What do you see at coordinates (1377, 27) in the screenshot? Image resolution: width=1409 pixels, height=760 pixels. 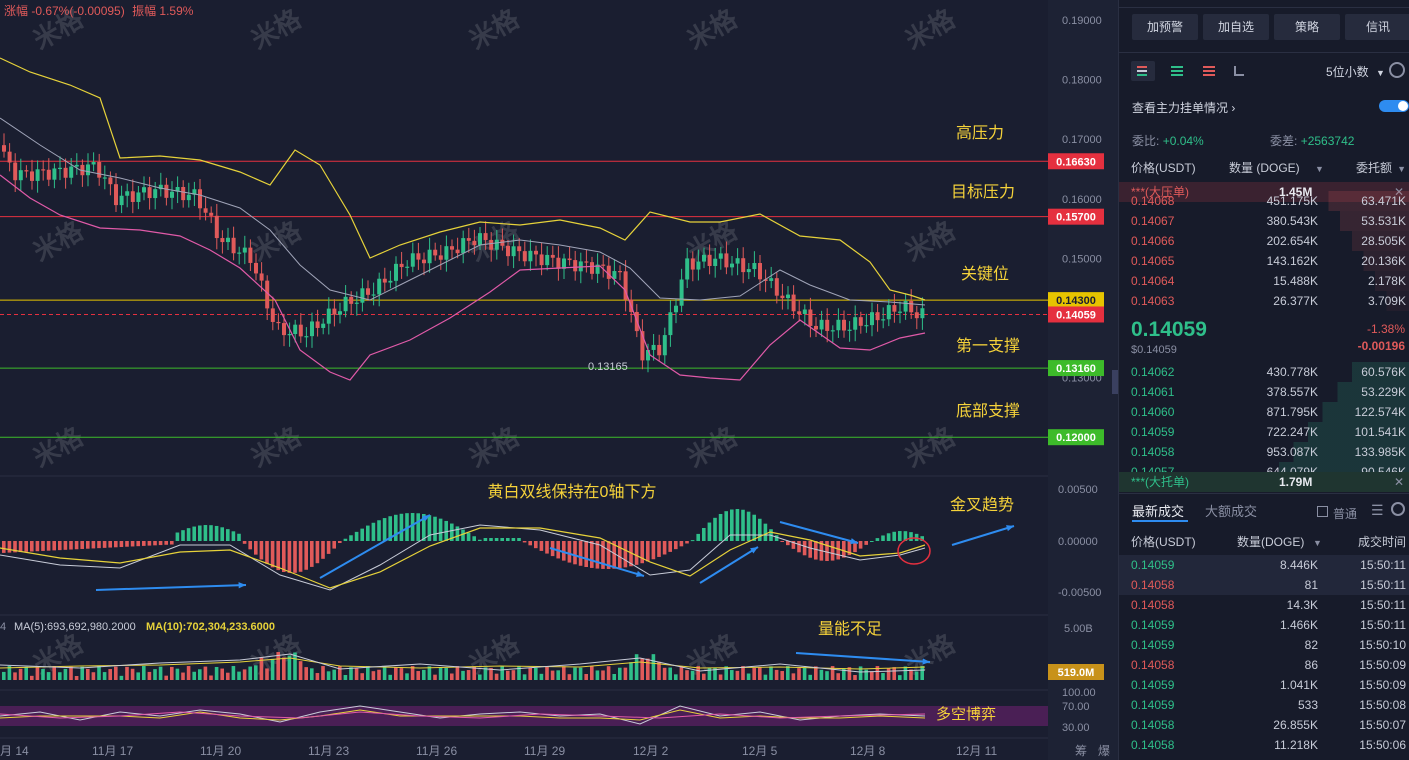 I see `news-button: 信讯` at bounding box center [1377, 27].